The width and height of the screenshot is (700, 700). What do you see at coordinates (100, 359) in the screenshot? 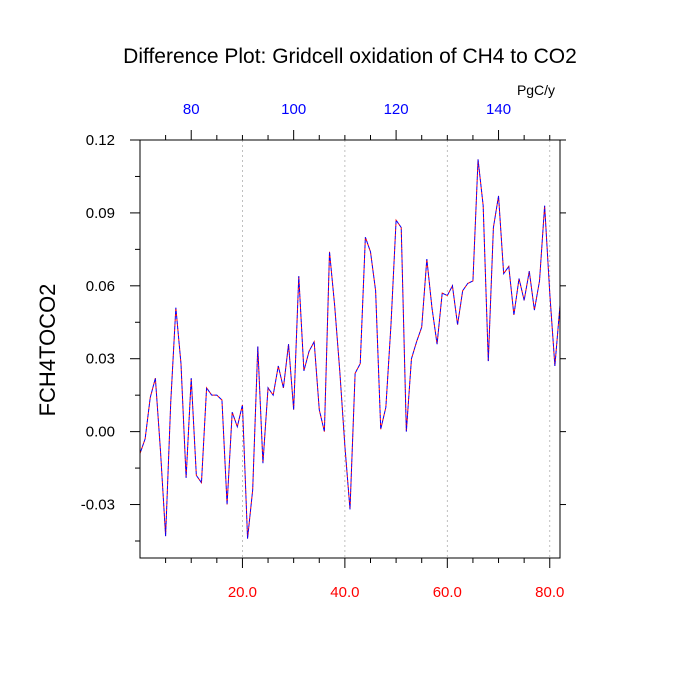
I see `y-tick-label: 0.03` at bounding box center [100, 359].